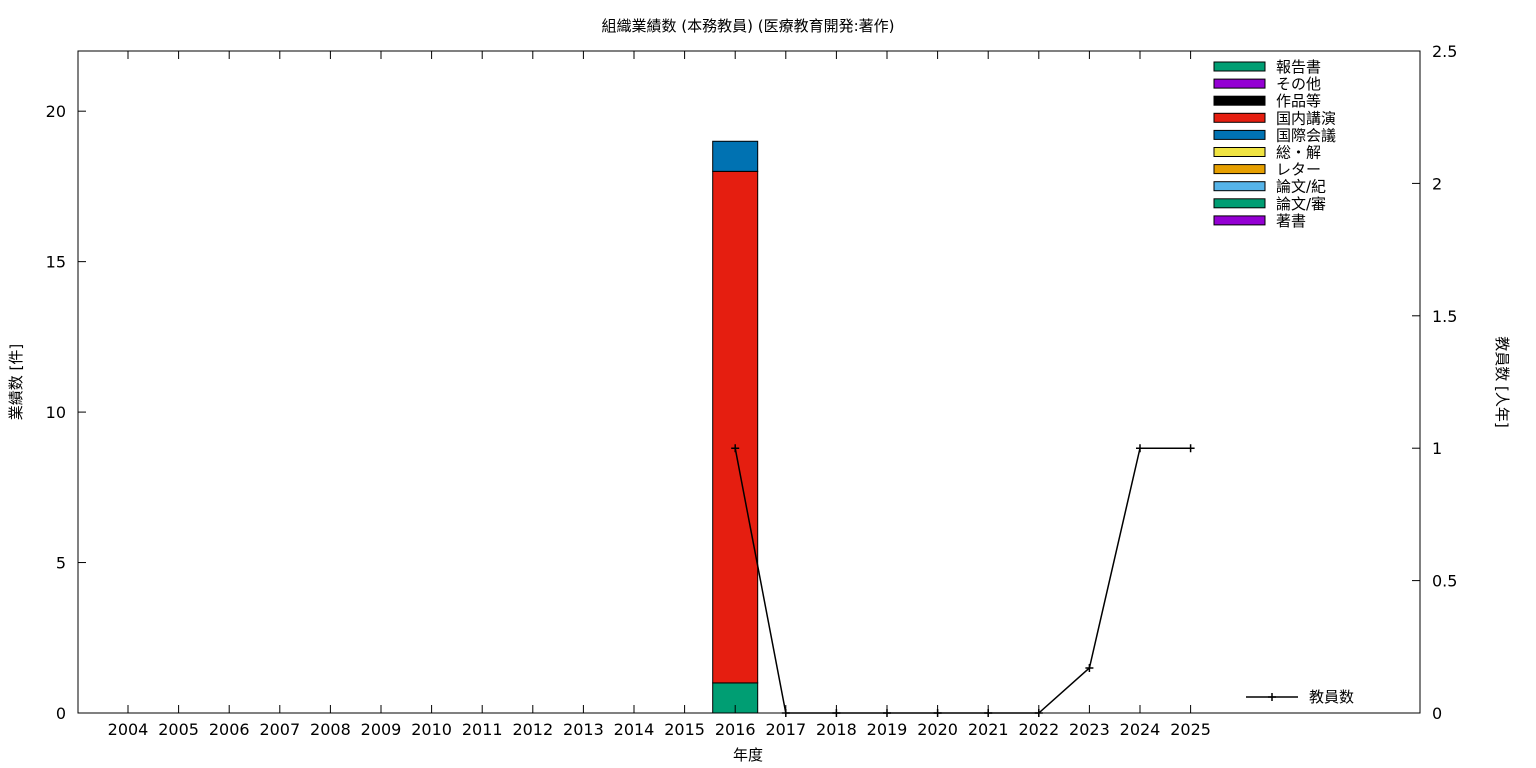  What do you see at coordinates (748, 755) in the screenshot?
I see `x-axis-label: 年度` at bounding box center [748, 755].